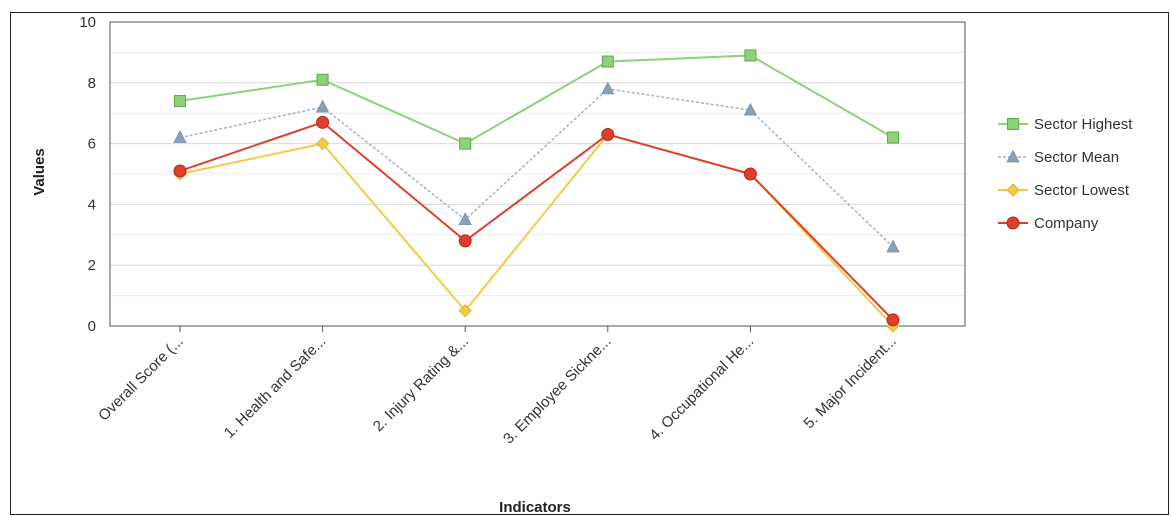 This screenshot has height=517, width=1173. I want to click on legend-label: Sector Highest, so click(1083, 124).